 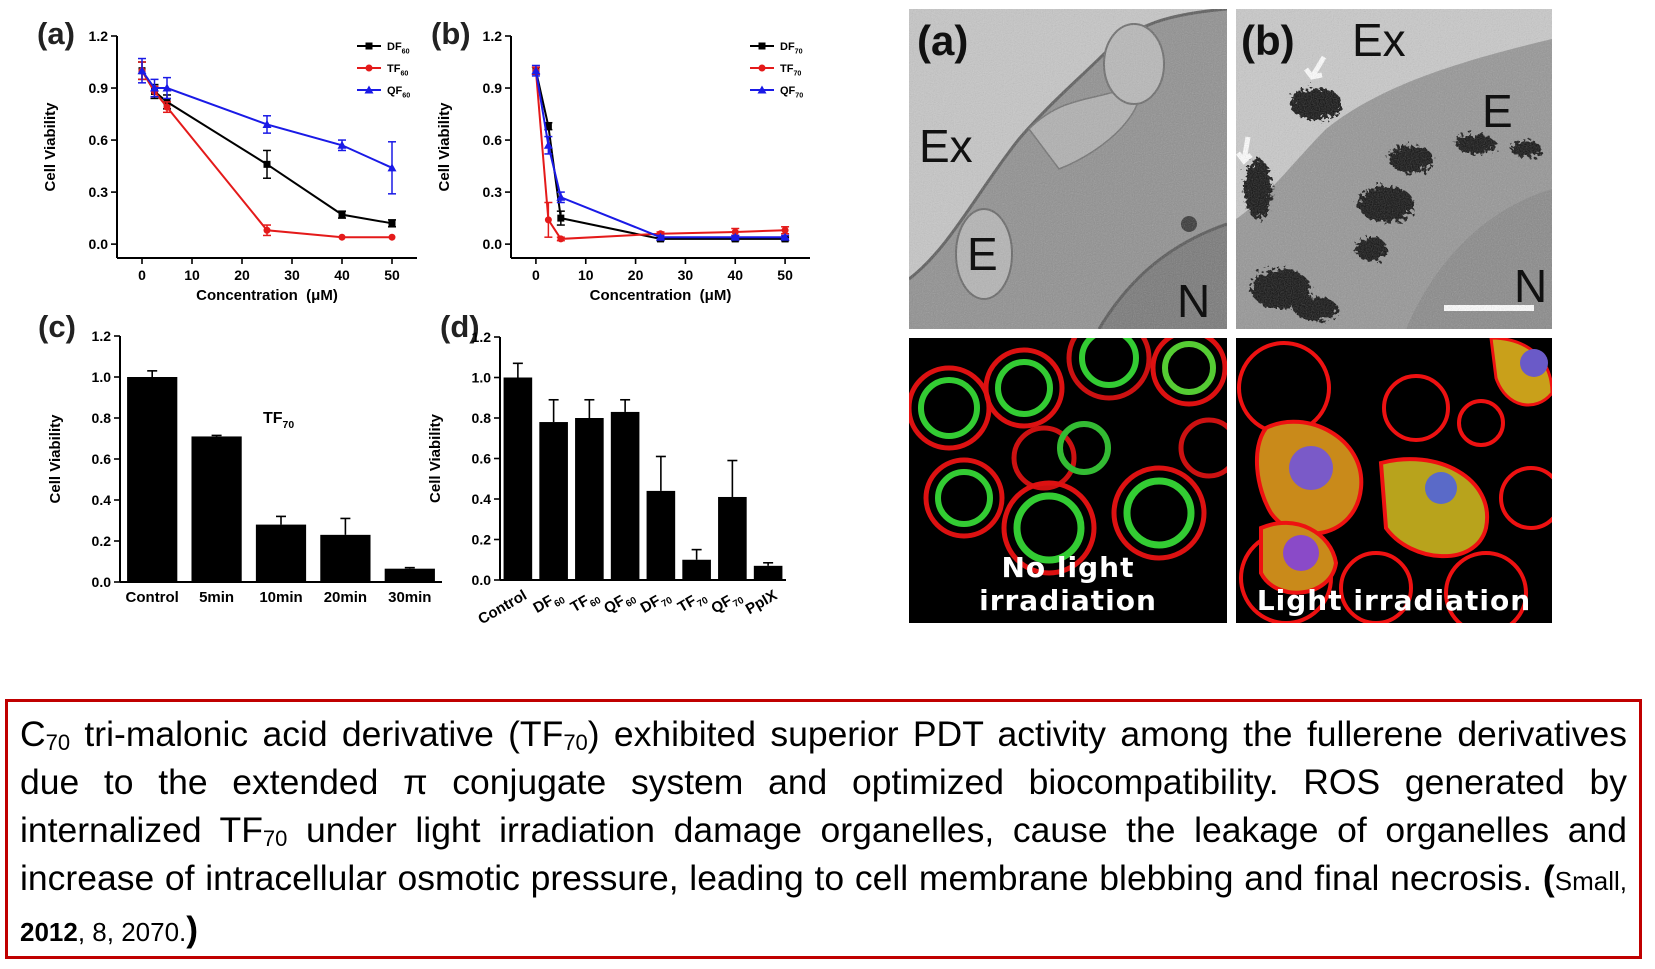 I want to click on category-label: TF70, so click(x=693, y=602).